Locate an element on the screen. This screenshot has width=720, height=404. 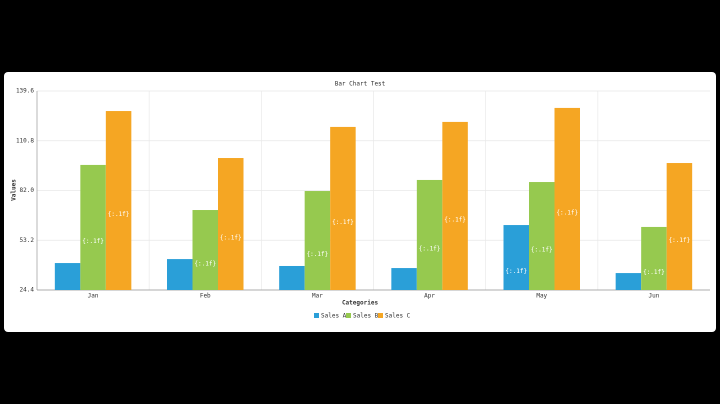
x-tick-label: May is located at coordinates (541, 296).